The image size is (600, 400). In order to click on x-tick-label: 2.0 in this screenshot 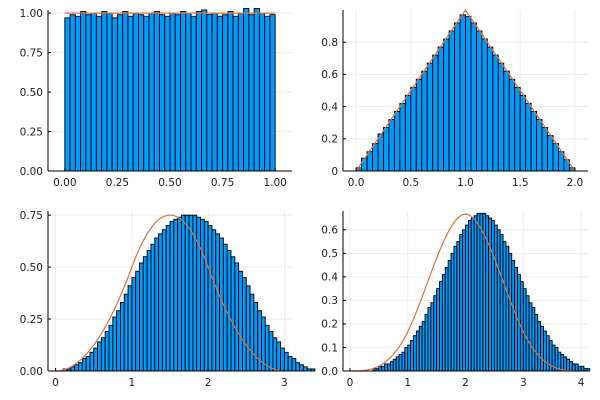, I will do `click(575, 183)`.